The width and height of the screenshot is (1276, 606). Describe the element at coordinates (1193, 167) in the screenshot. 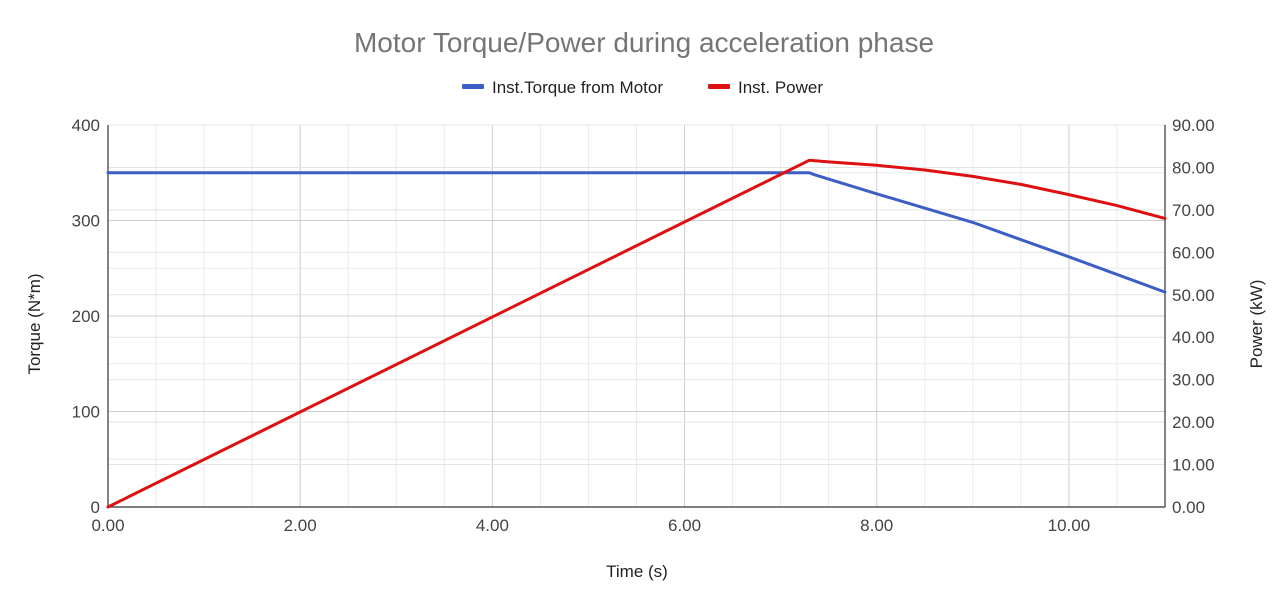

I see `y-right-tick-label: 80.00` at that location.